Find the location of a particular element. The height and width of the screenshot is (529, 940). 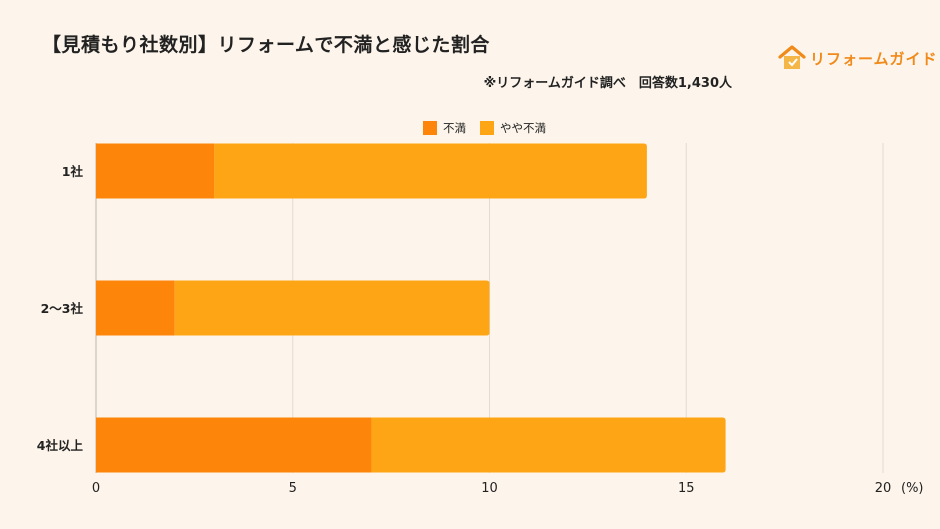

legend-item-fuman: 不満 is located at coordinates (444, 128).